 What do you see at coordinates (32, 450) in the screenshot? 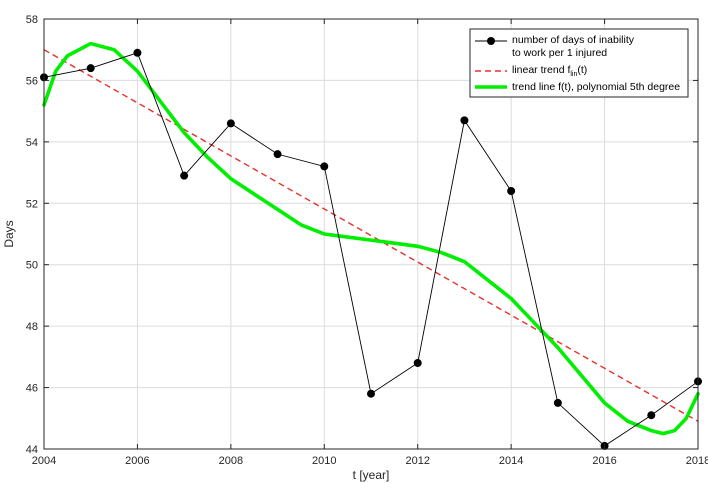
I see `y-tick-label: 44` at bounding box center [32, 450].